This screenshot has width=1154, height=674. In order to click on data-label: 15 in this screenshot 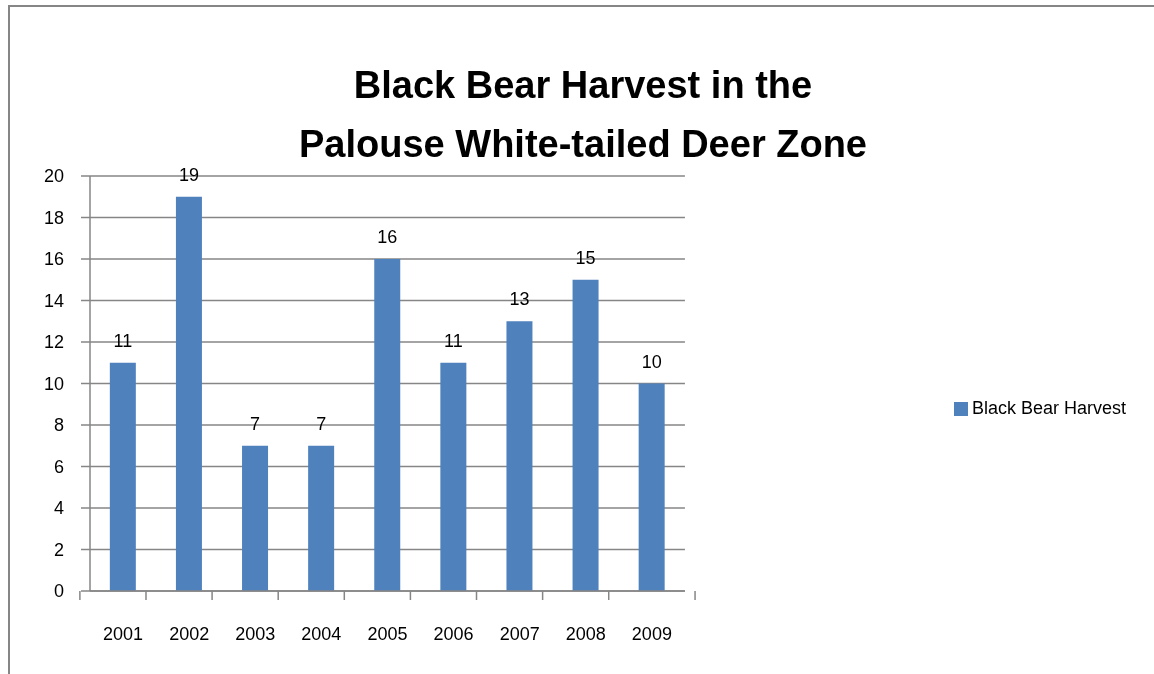, I will do `click(585, 257)`.